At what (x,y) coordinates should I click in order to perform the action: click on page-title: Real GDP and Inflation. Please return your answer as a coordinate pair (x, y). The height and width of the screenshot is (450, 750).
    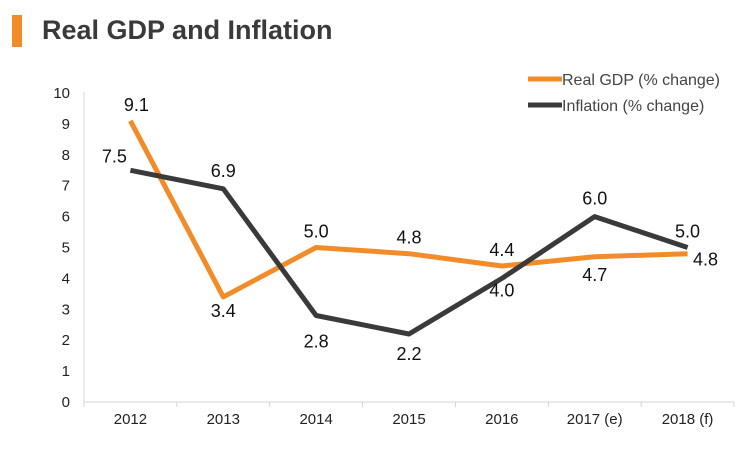
    Looking at the image, I should click on (187, 30).